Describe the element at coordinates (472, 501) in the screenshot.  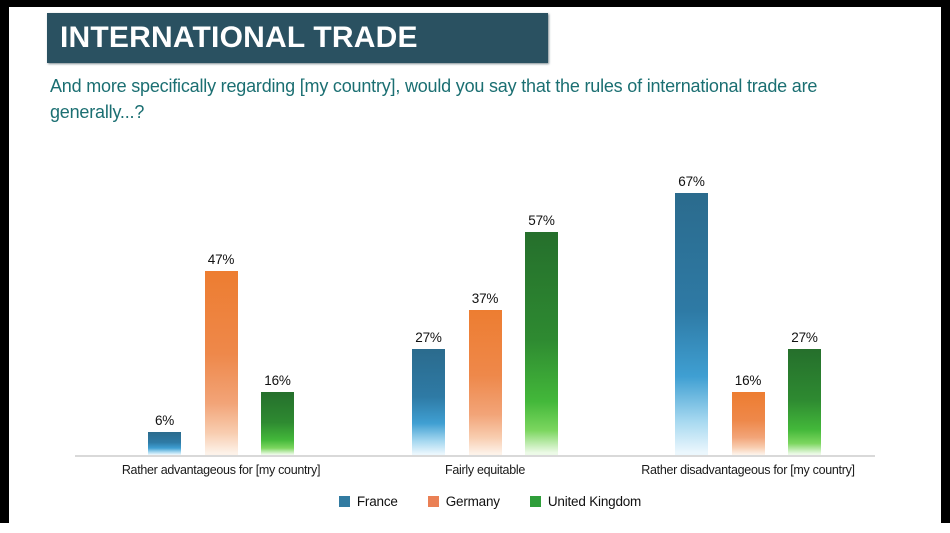
I see `legend-label-germany: Germany` at that location.